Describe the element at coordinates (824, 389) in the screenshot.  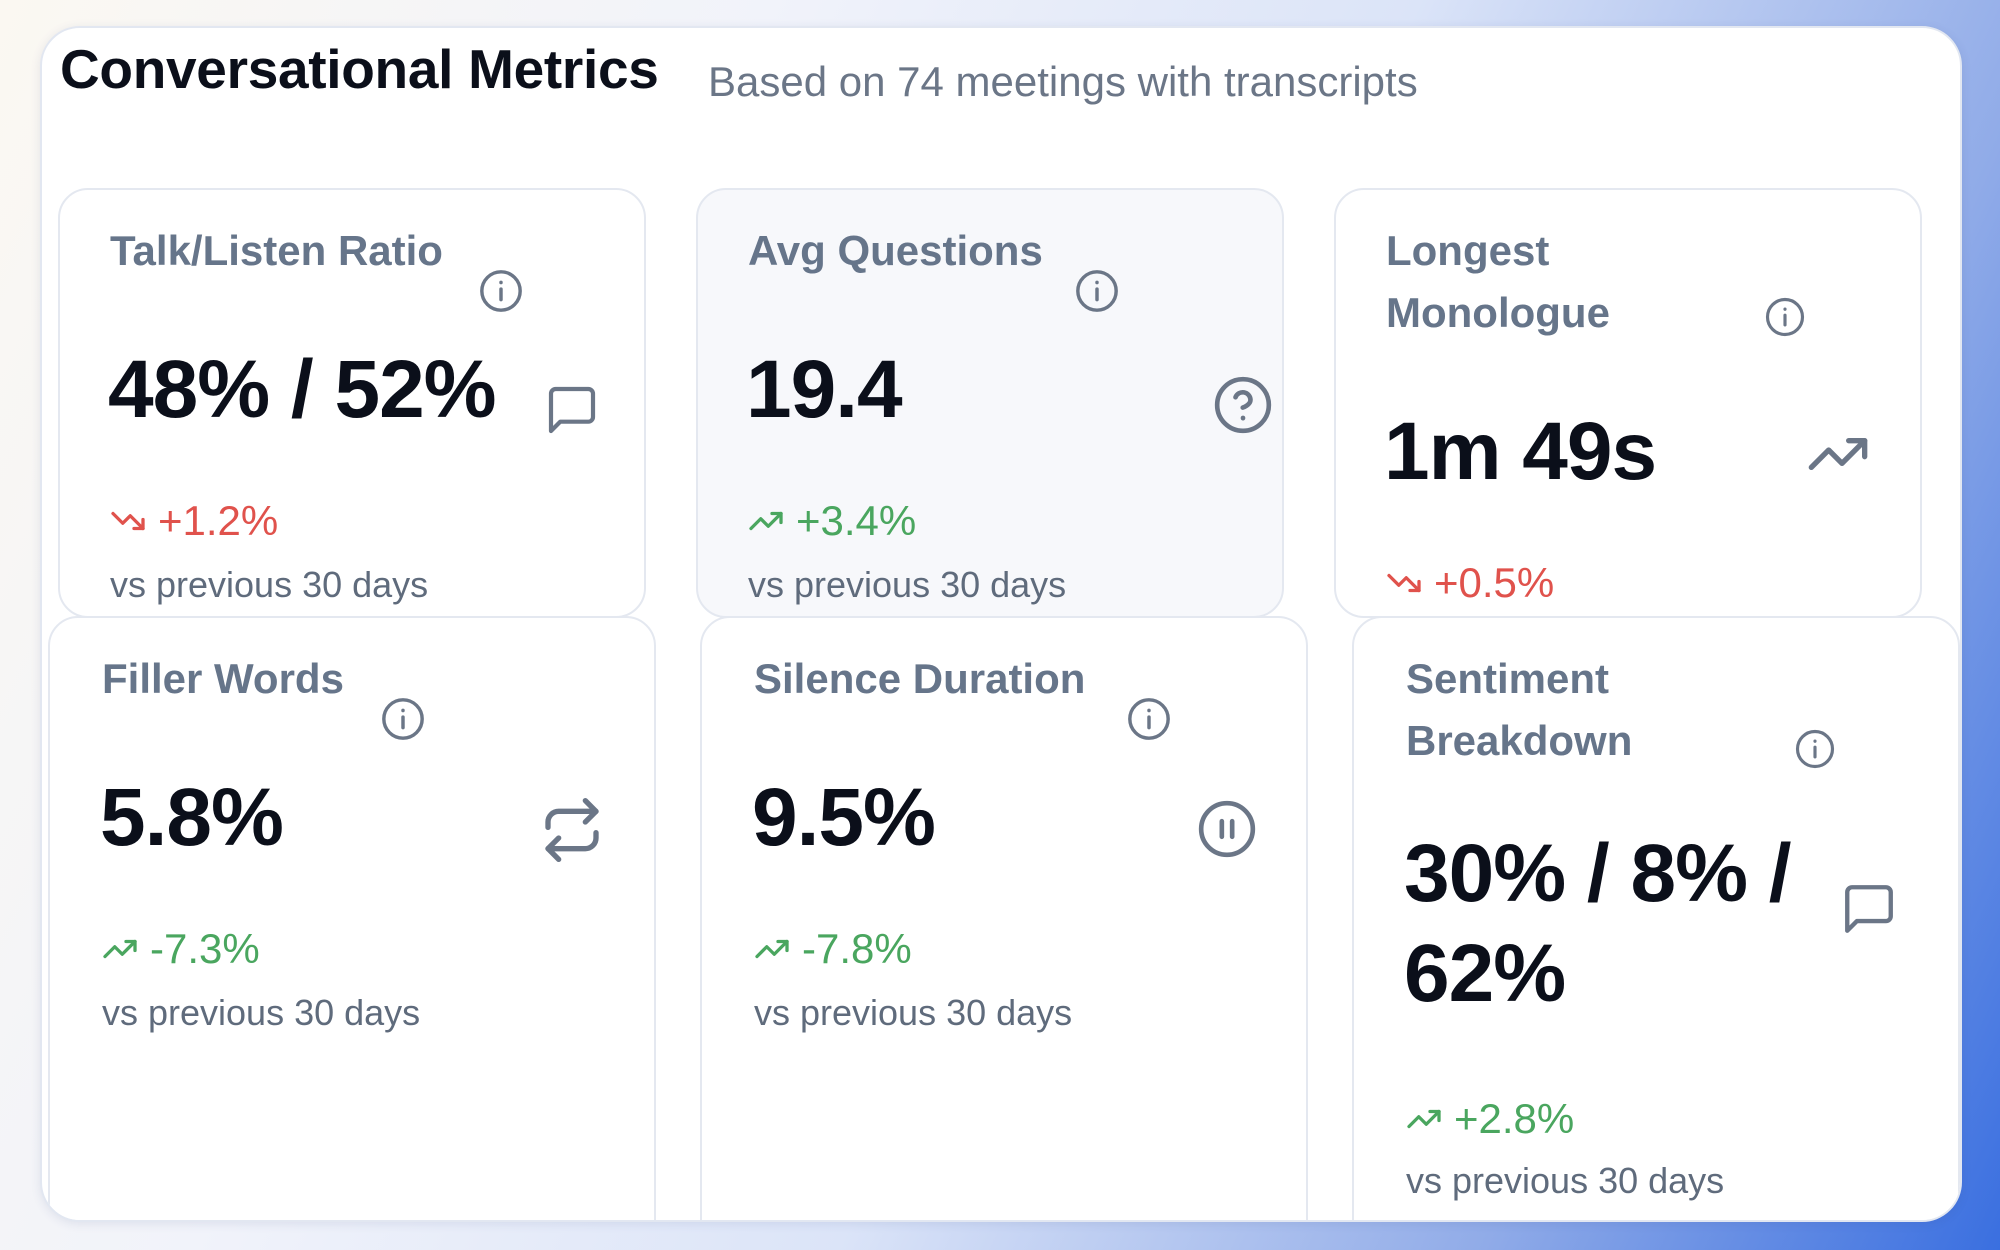
I see `metric-value: 19.4` at that location.